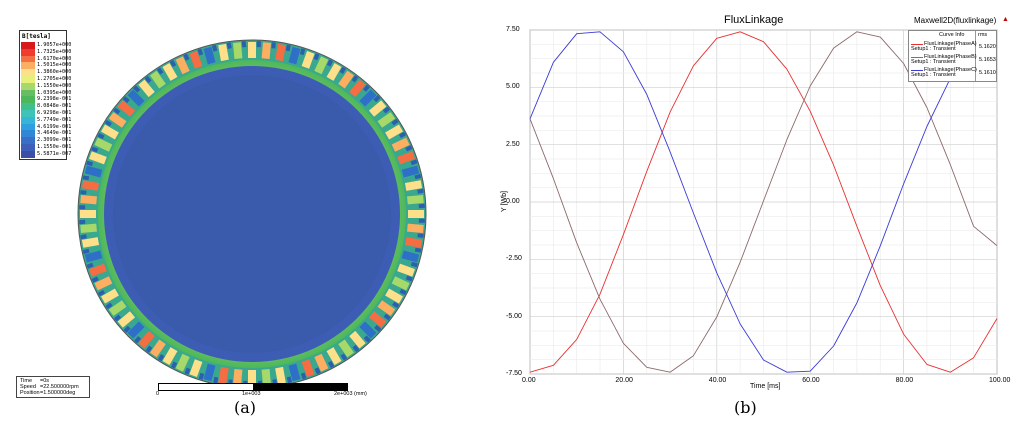 This screenshot has height=437, width=1024. Describe the element at coordinates (34, 381) in the screenshot. I see `info-row: Time =0s` at that location.